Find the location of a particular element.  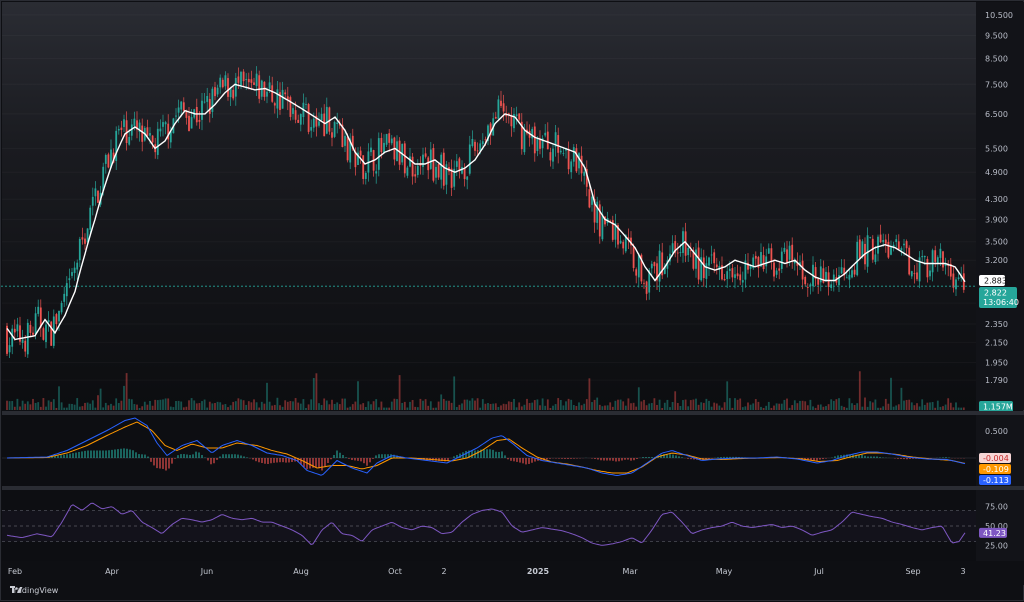

price-tick-label: 2.150 is located at coordinates (996, 342).